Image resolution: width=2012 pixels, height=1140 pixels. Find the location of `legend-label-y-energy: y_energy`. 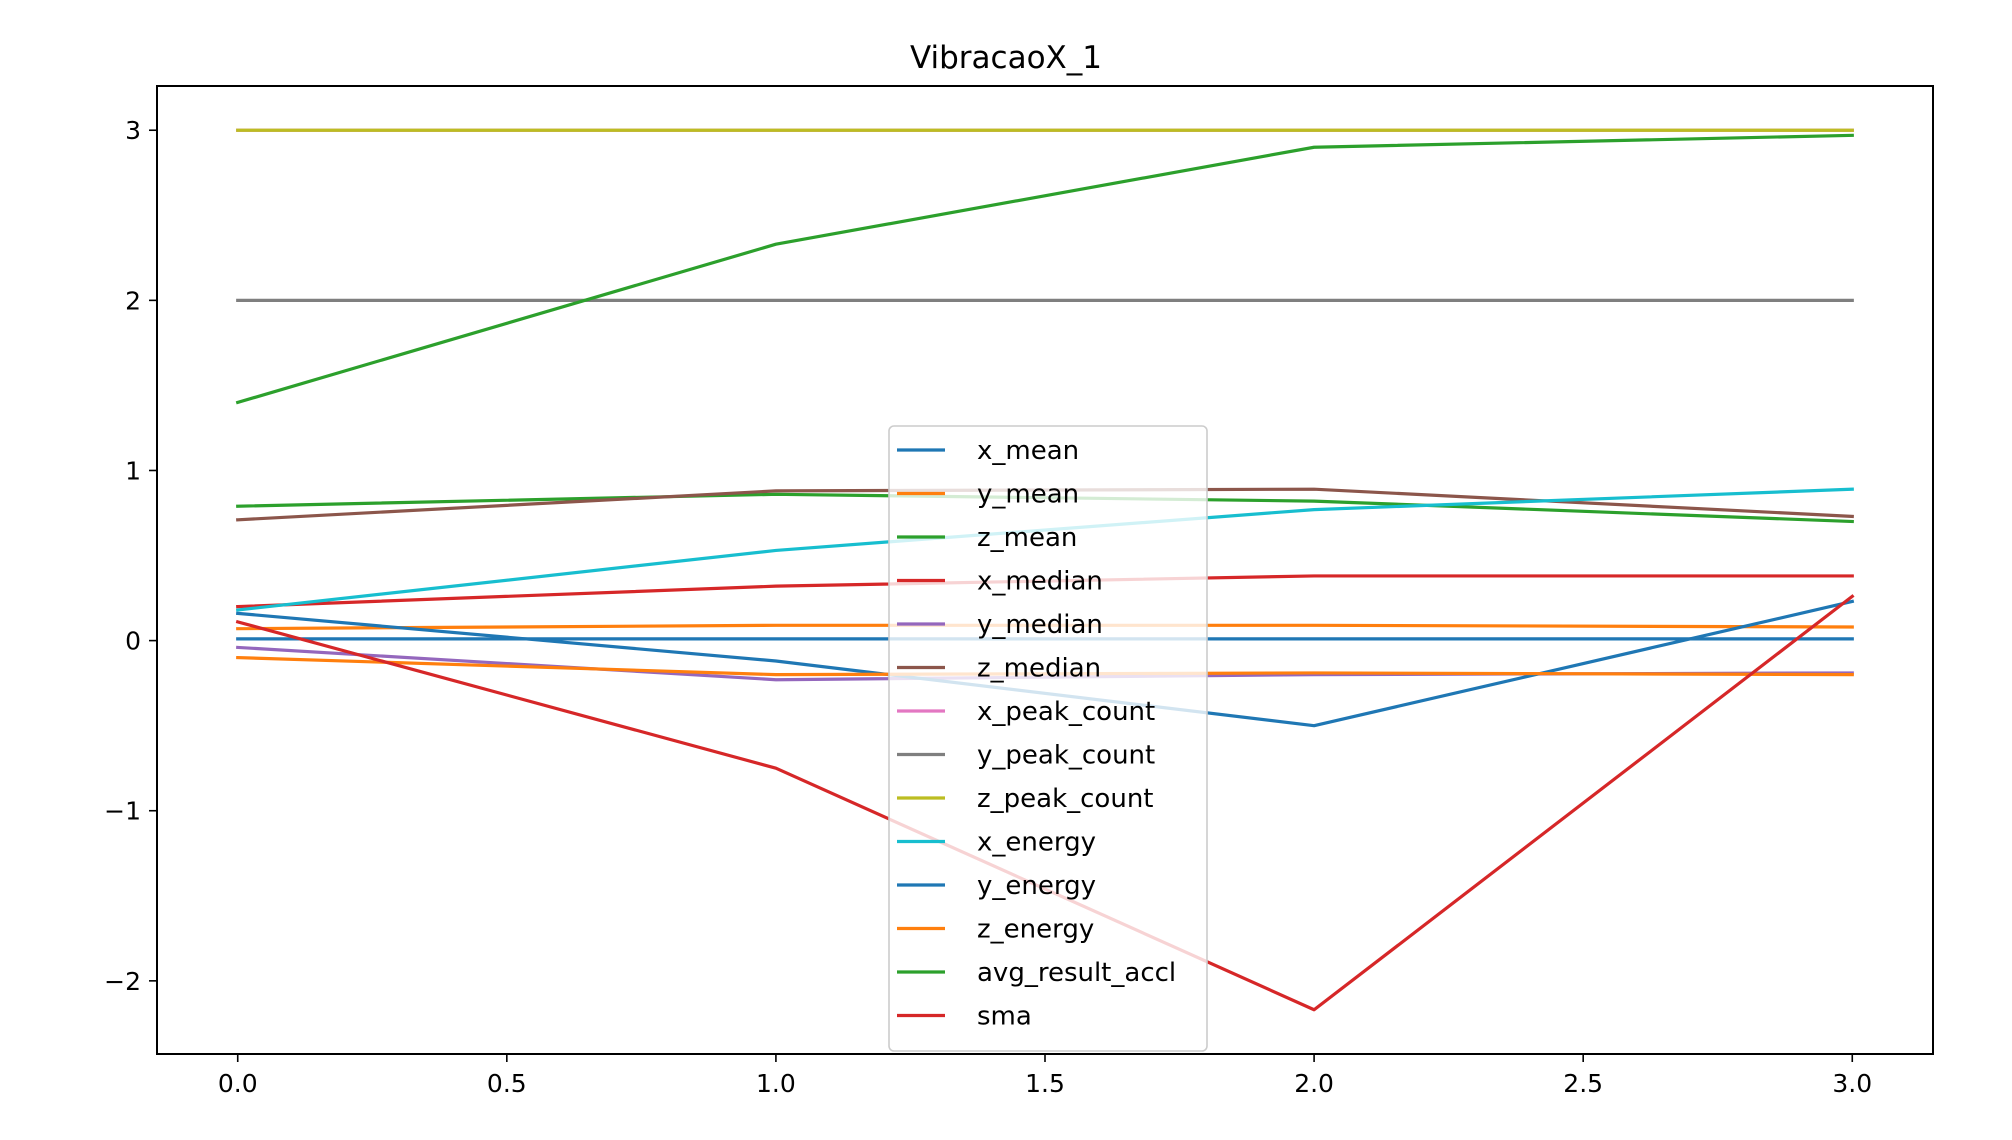

legend-label-y-energy: y_energy is located at coordinates (1036, 886).